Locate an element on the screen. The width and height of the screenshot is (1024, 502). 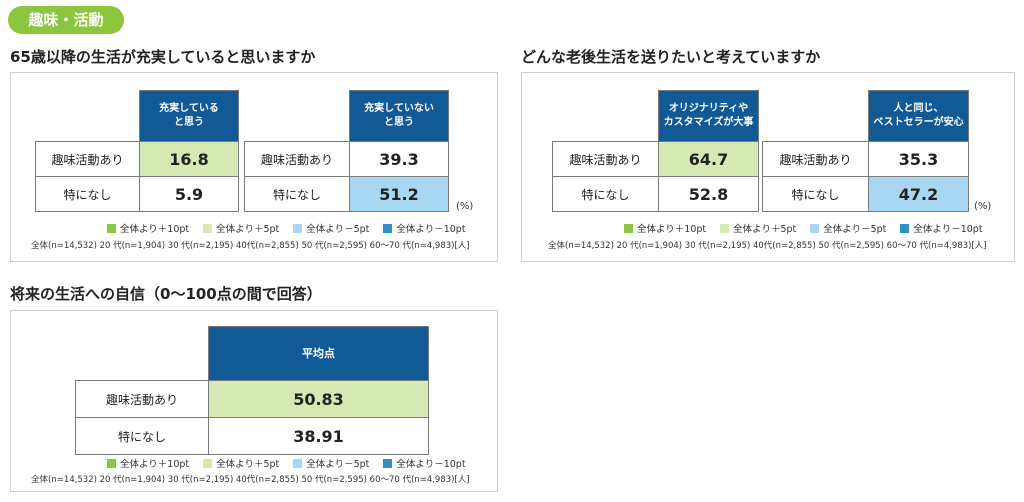
q2-legend: 全体より＋10pt 全体より＋5pt 全体より－5pt 全体より－10pt is located at coordinates (810, 228).